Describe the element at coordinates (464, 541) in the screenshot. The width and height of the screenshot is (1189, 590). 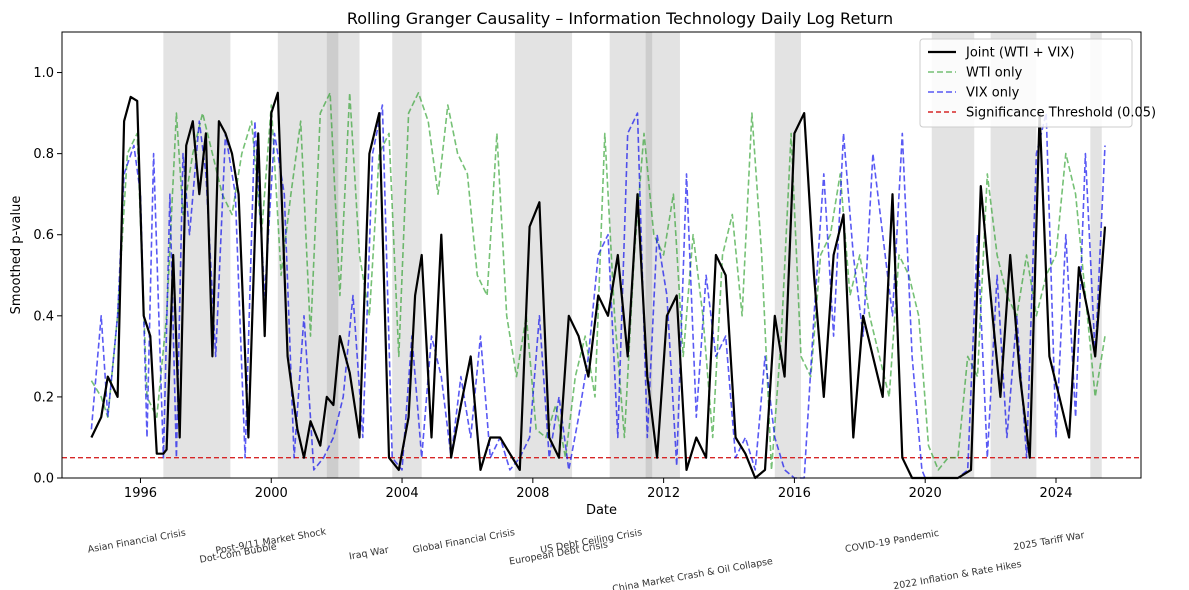
I see `event-label-4: Global Financial Crisis` at that location.